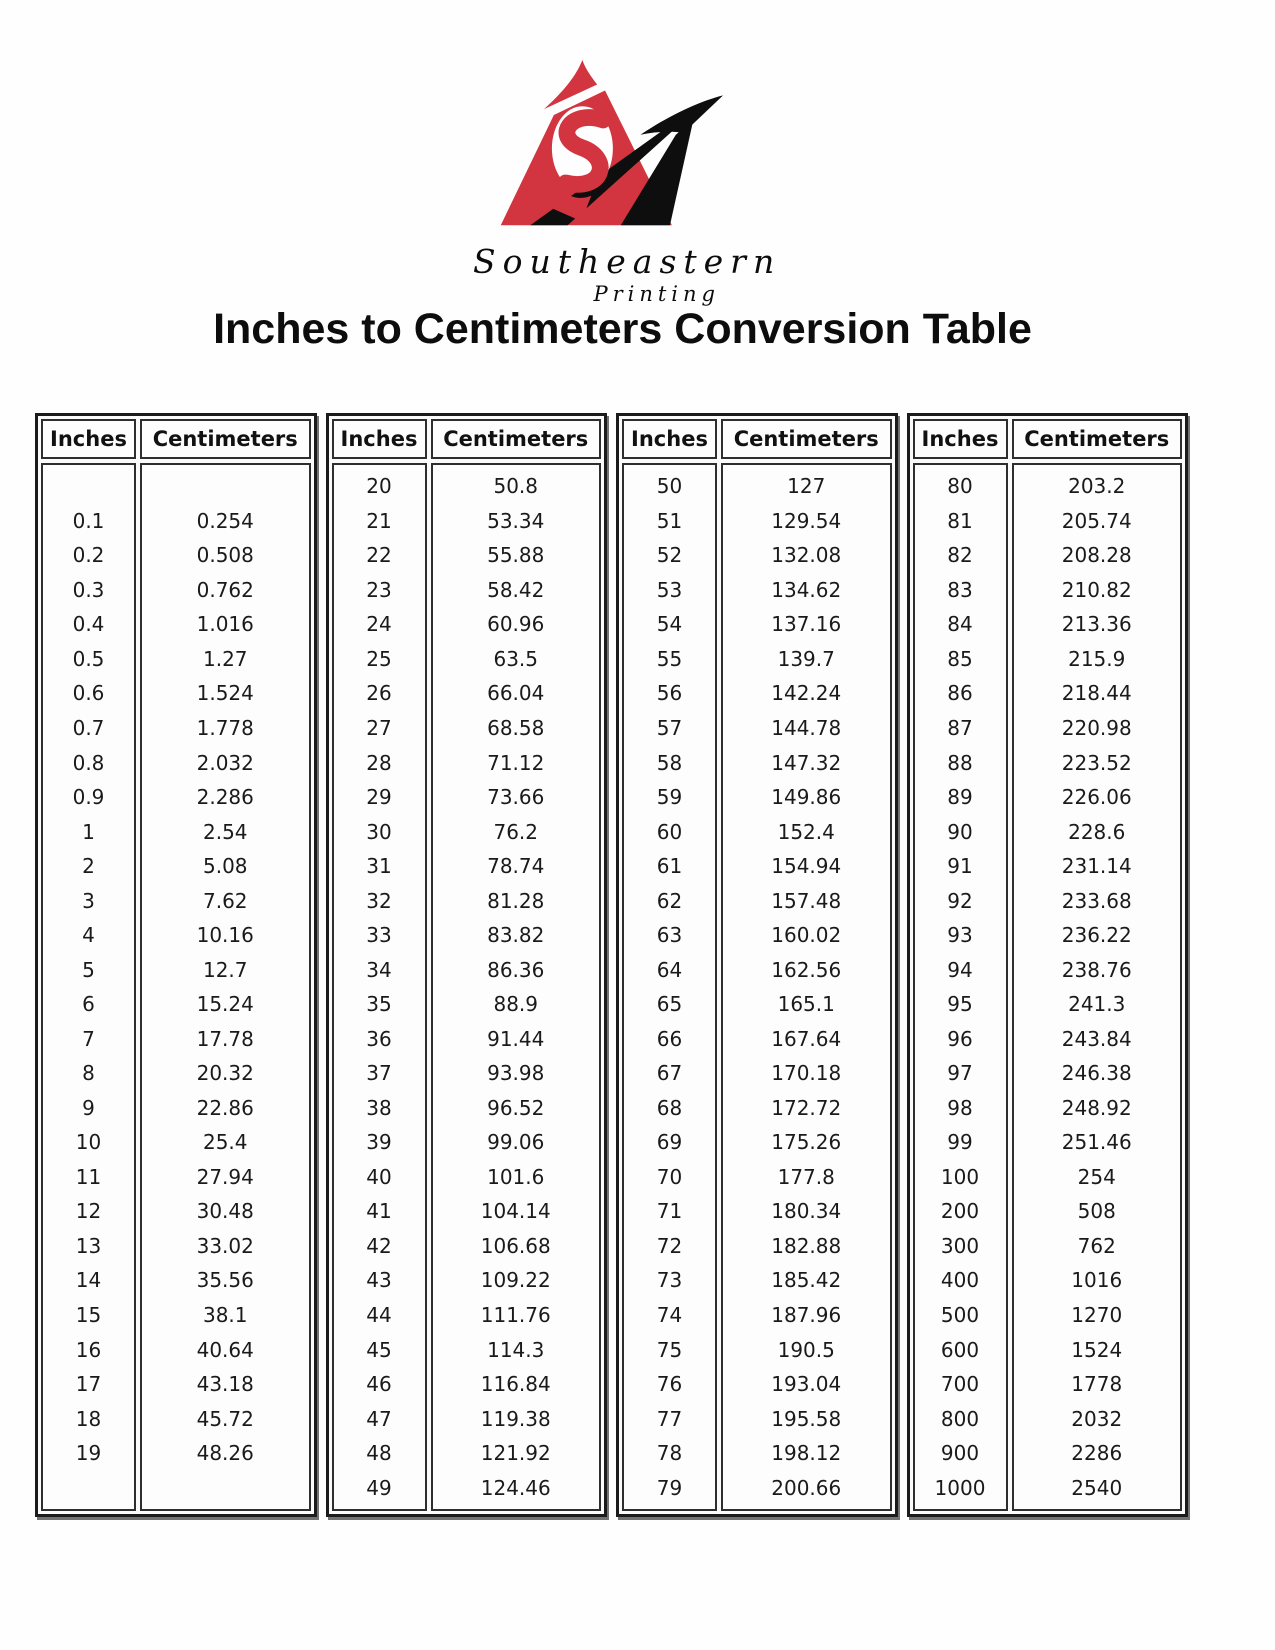  Describe the element at coordinates (1096, 693) in the screenshot. I see `cell-value: 218.44` at that location.